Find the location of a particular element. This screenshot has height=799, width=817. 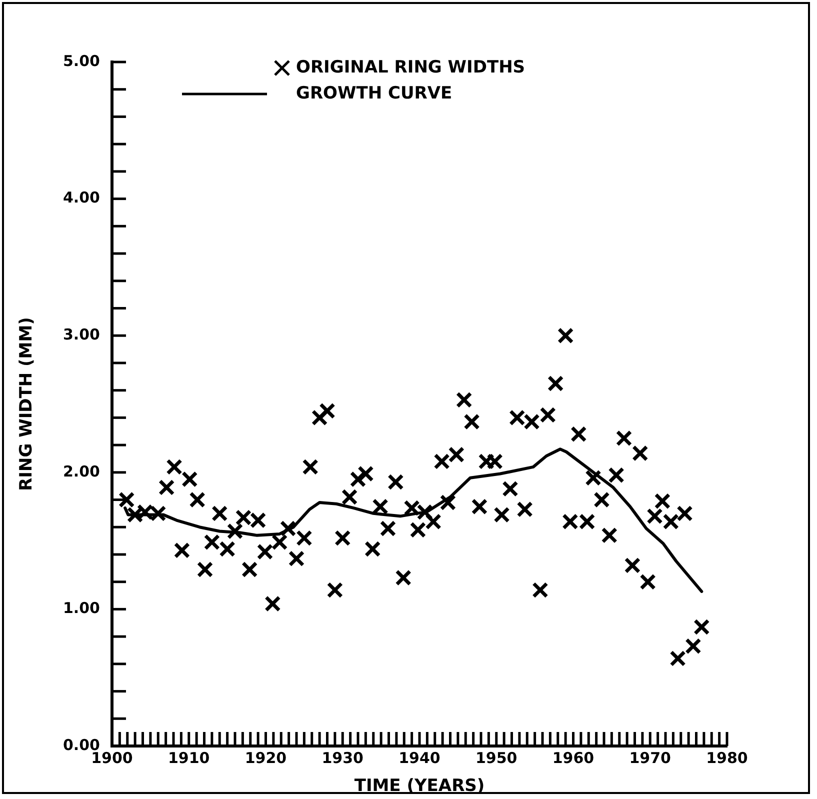

y-axis-title: RING WIDTH (MM) is located at coordinates (26, 404).